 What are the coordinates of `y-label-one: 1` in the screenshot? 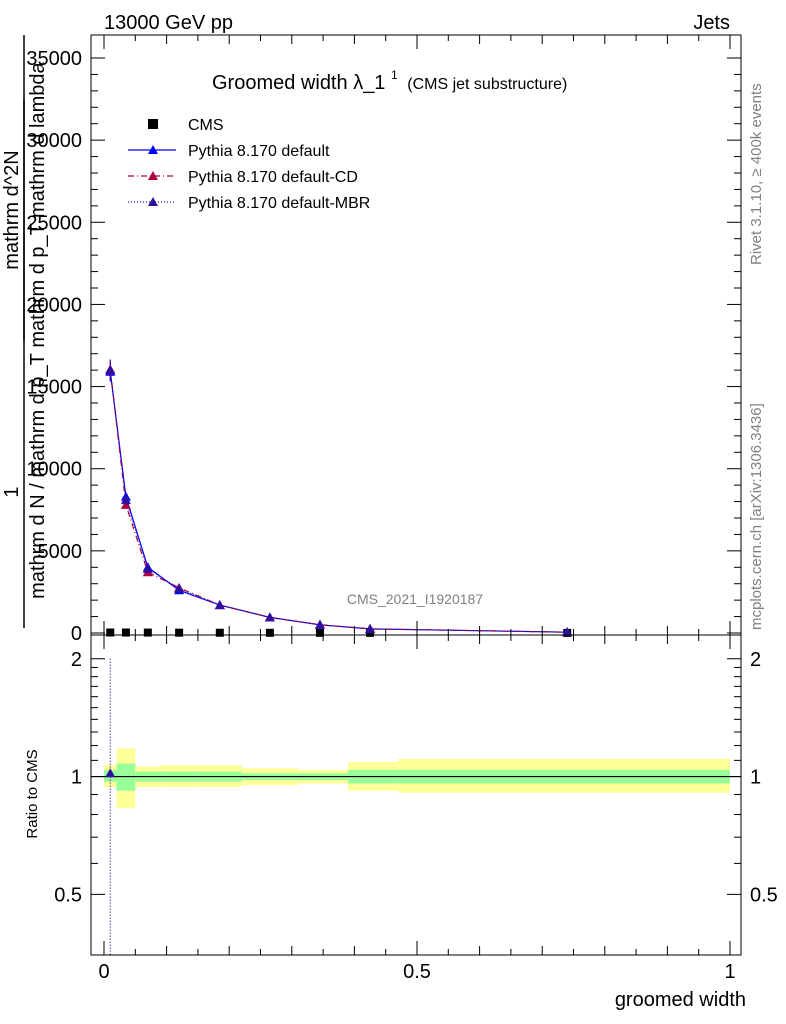 It's located at (12, 491).